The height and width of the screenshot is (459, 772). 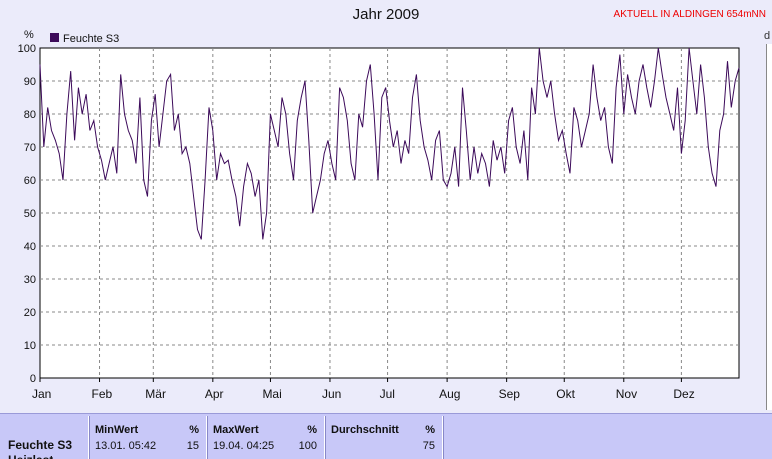 I want to click on x-tick-label: Mai, so click(x=271, y=394).